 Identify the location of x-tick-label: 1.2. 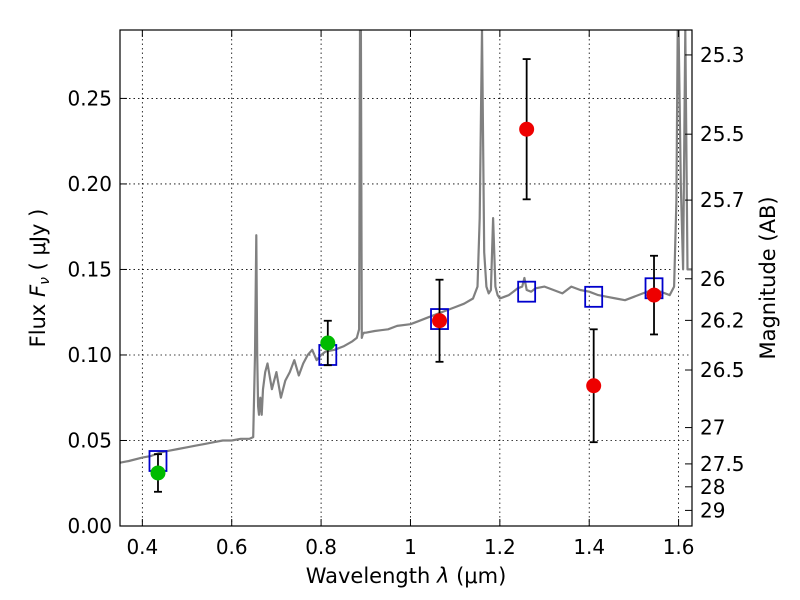
(500, 547).